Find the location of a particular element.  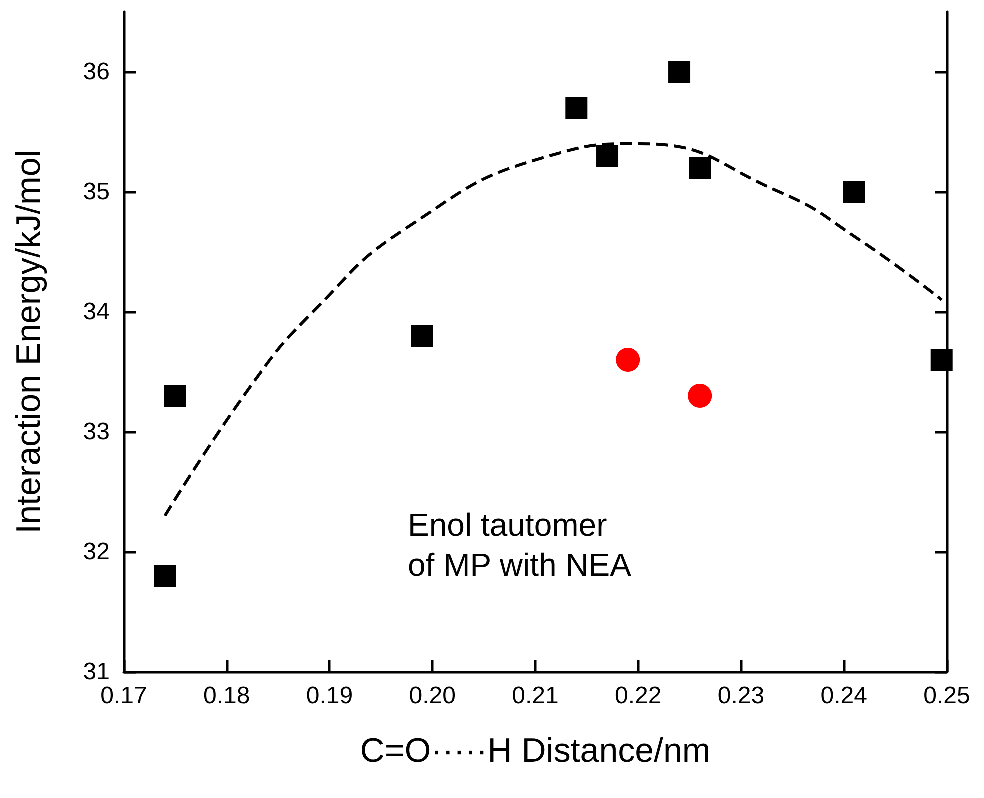

x-tick-label: 0.18 is located at coordinates (227, 696).